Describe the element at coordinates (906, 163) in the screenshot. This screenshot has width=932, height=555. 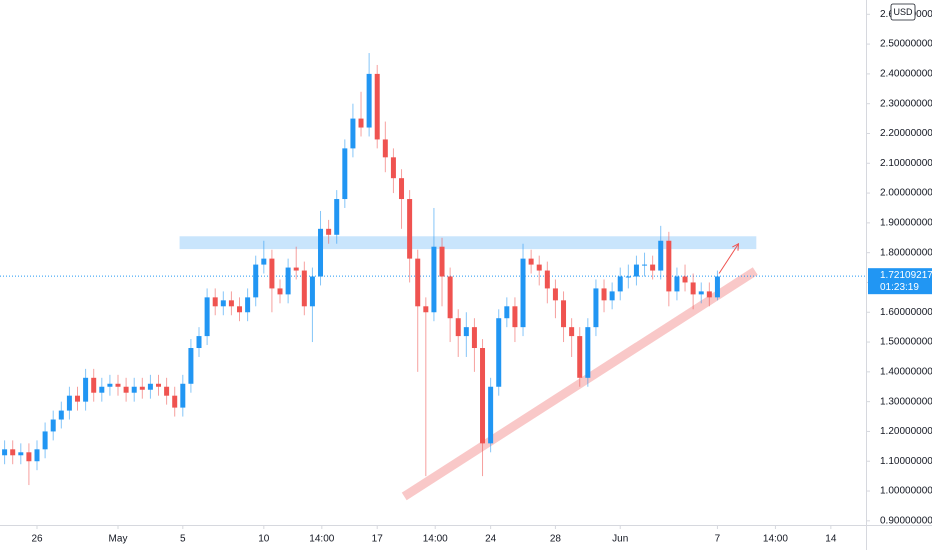
I see `y-tick-label: 2.10000000` at that location.